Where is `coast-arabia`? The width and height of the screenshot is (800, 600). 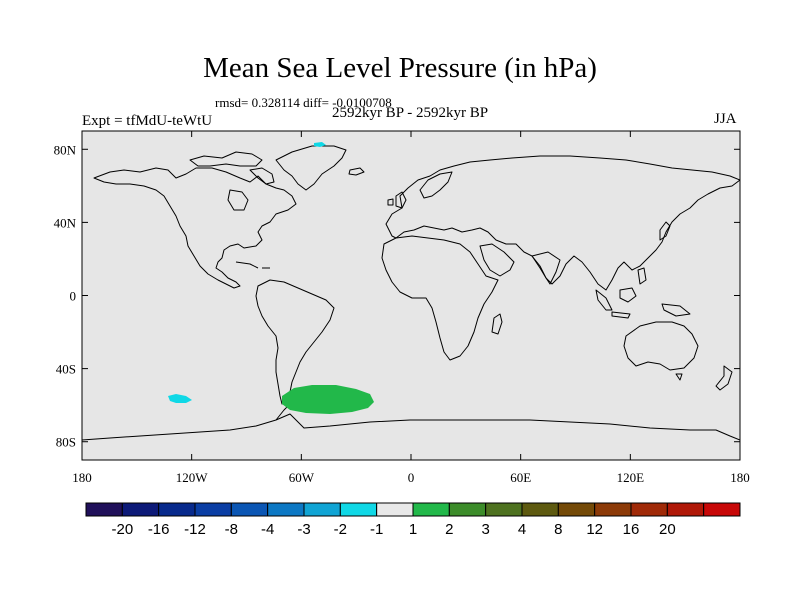
coast-arabia is located at coordinates (497, 260).